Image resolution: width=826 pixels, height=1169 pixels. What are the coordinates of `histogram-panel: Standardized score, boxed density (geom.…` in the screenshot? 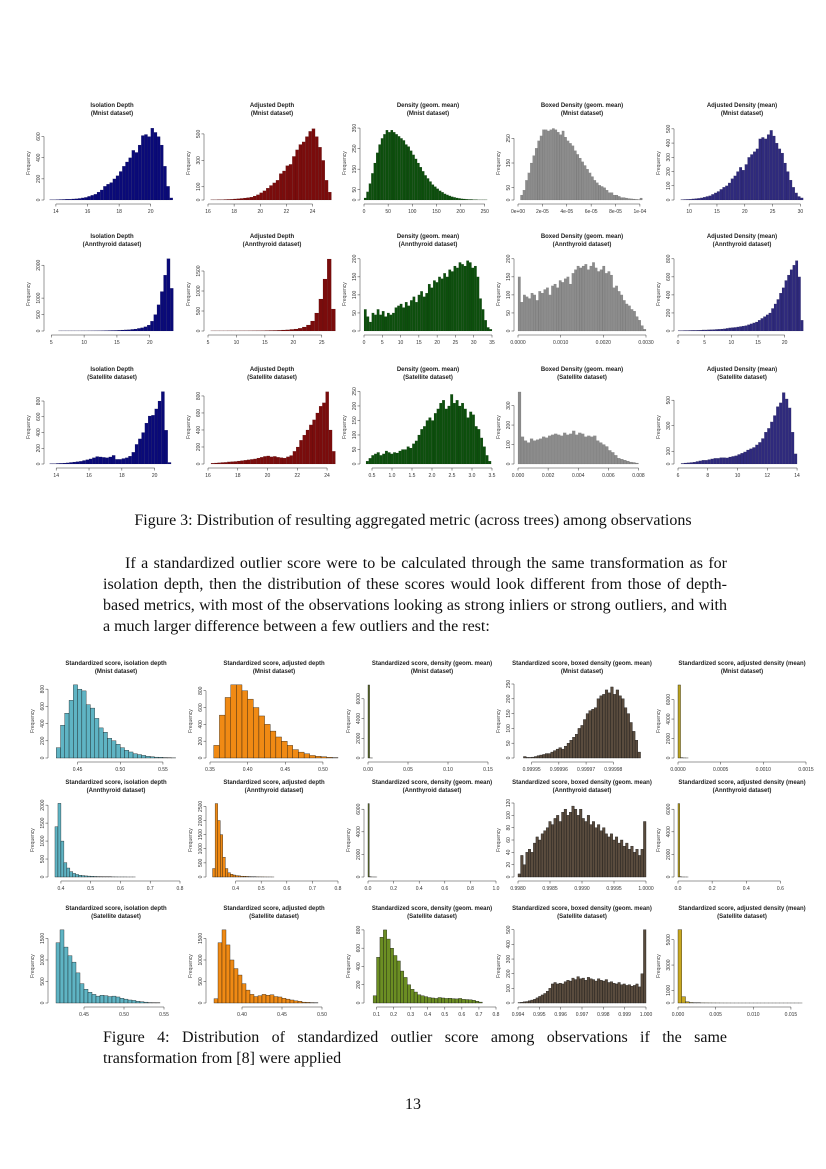 It's located at (574, 839).